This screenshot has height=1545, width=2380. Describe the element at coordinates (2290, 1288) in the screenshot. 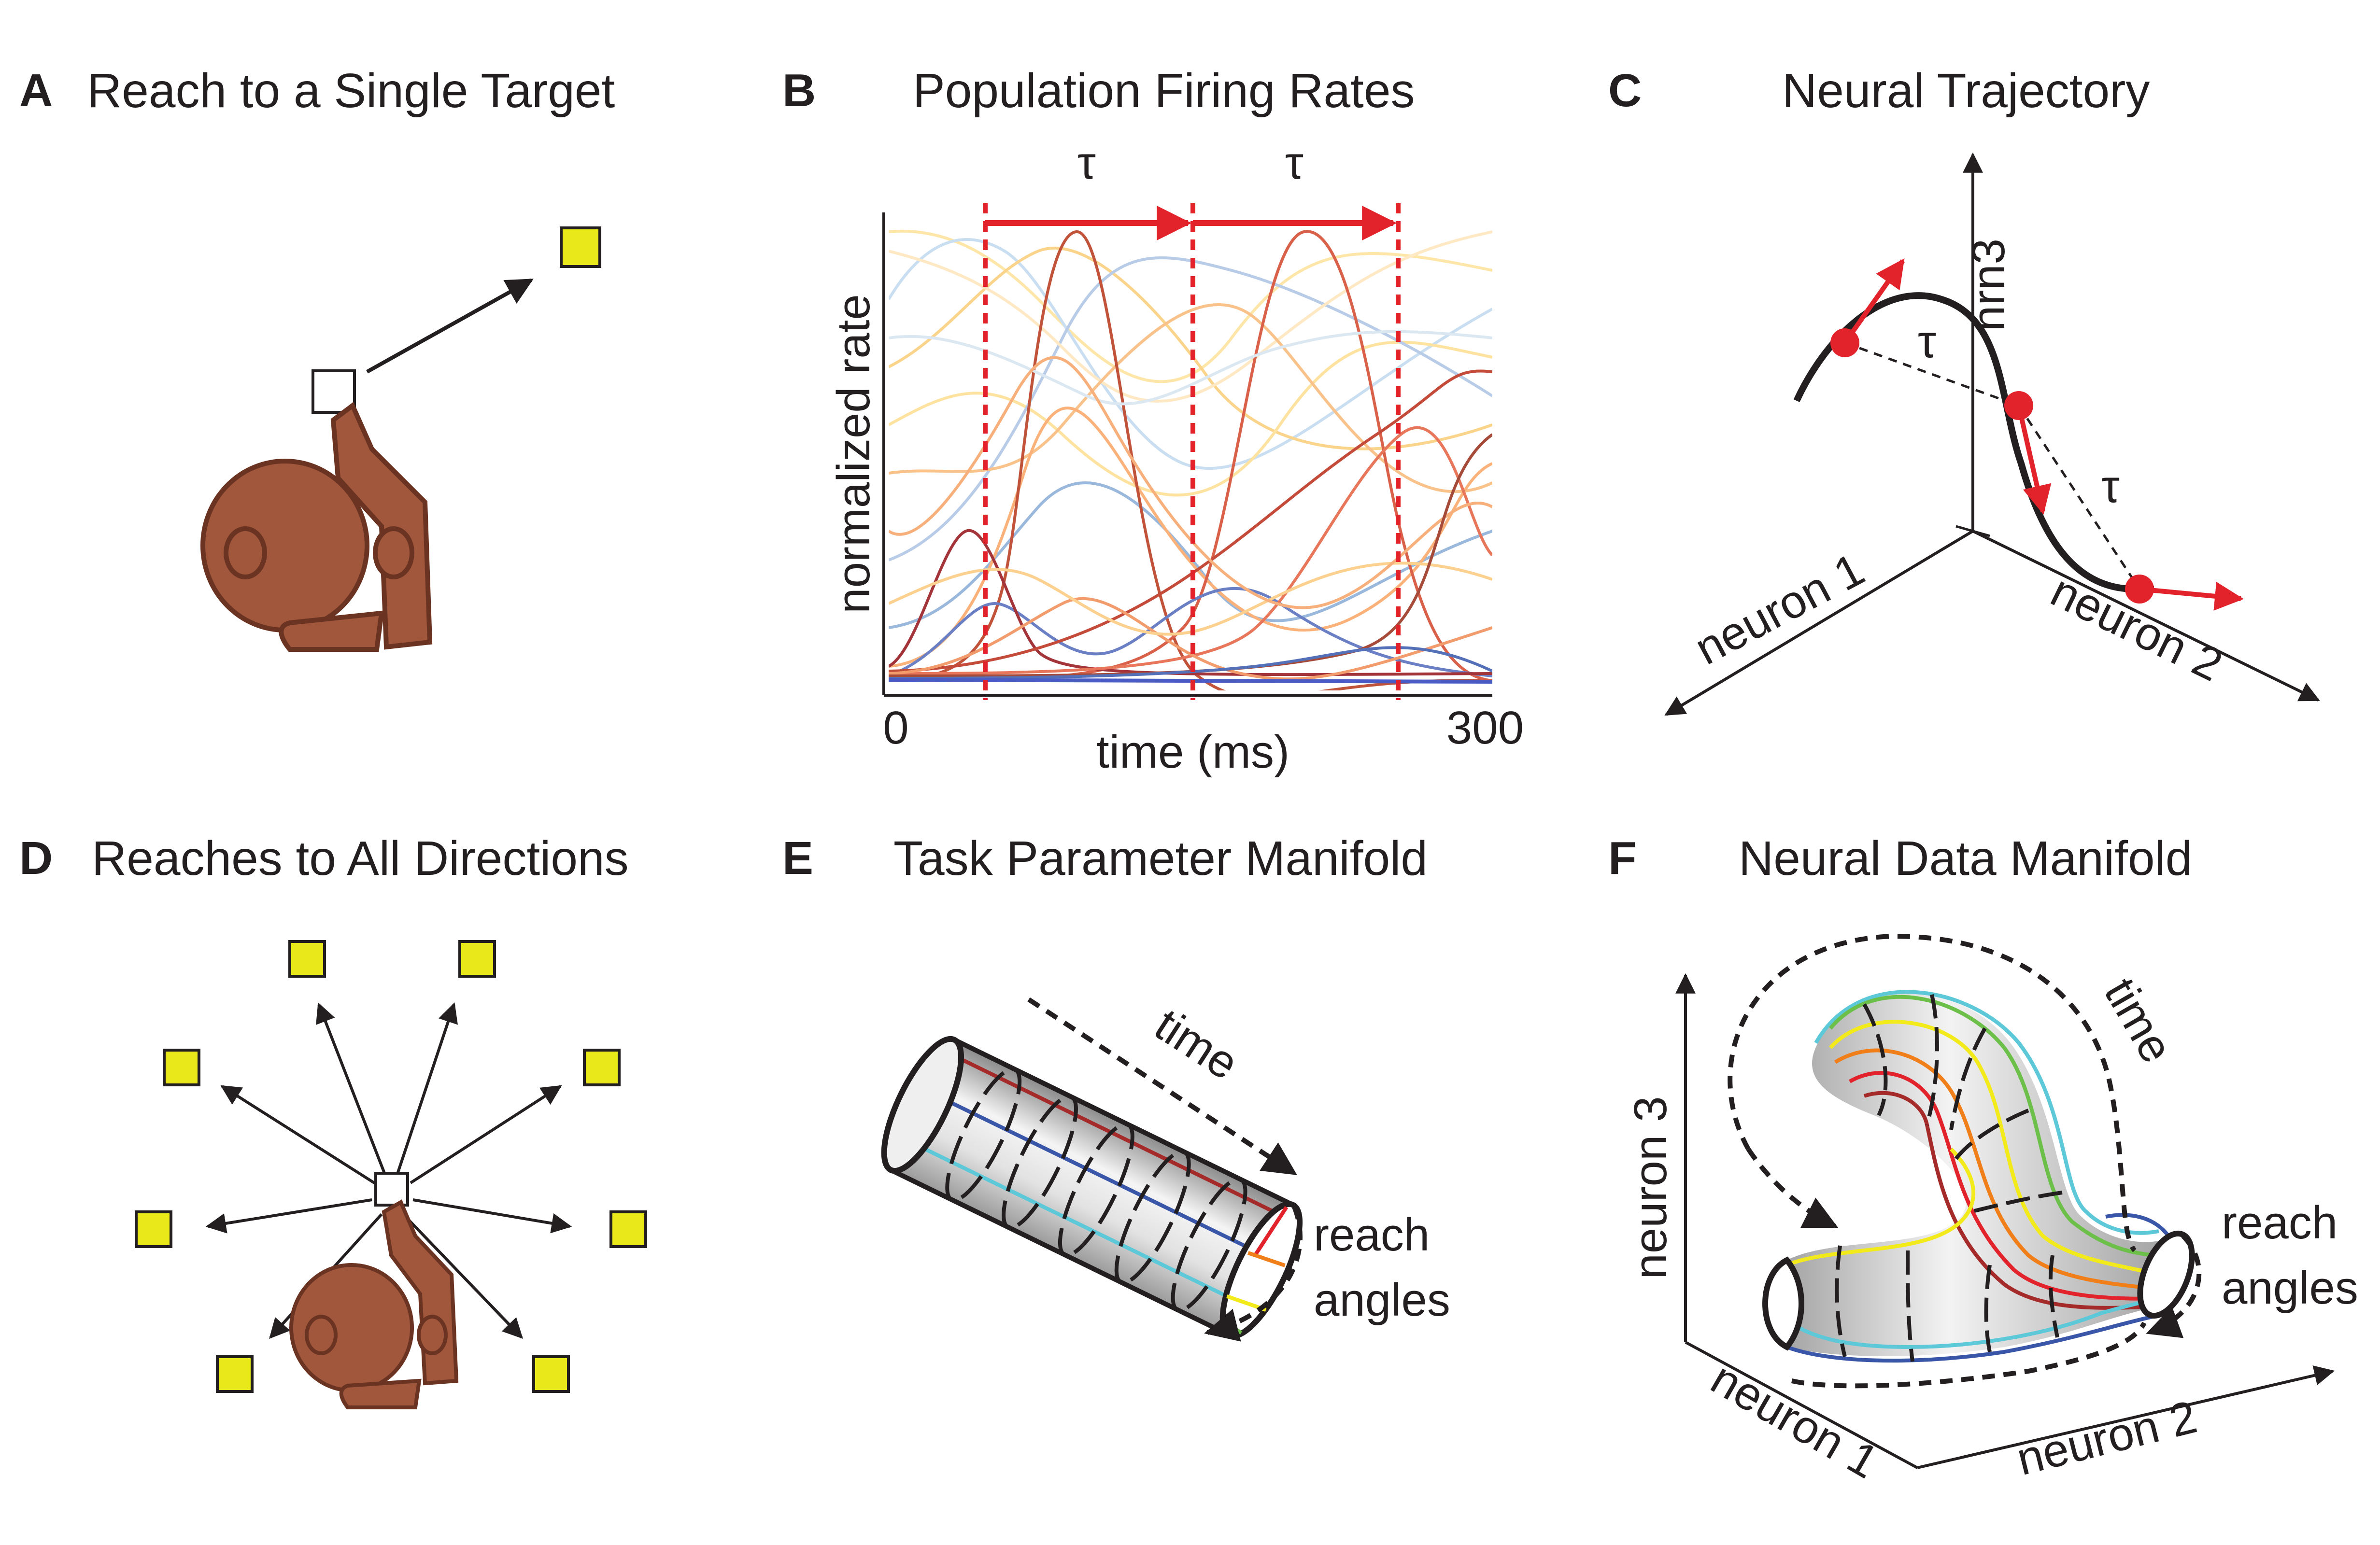

I see `f-reach-label-2: angles` at that location.